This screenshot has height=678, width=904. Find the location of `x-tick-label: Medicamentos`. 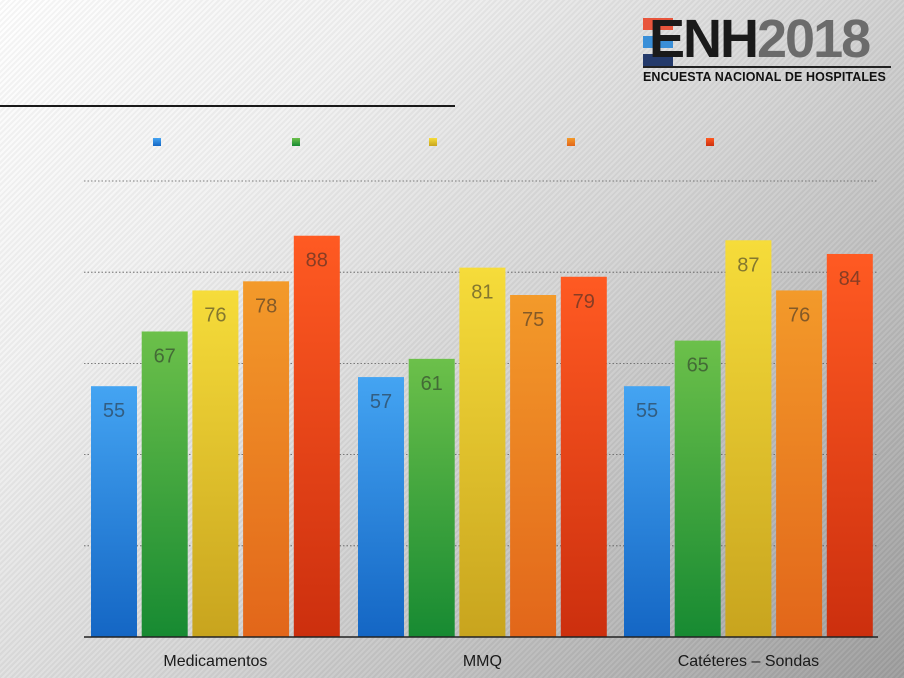

x-tick-label: Medicamentos is located at coordinates (215, 661).